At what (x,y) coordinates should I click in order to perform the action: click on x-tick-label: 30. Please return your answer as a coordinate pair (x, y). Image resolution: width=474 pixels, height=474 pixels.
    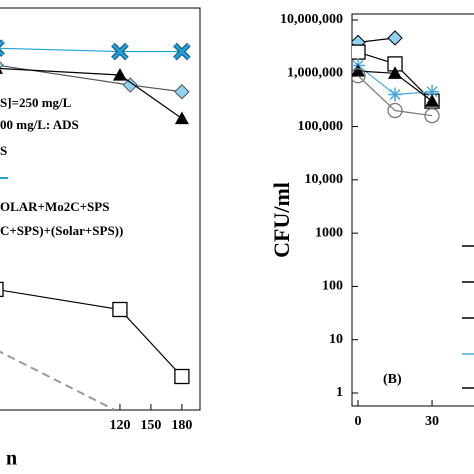
    Looking at the image, I should click on (432, 421).